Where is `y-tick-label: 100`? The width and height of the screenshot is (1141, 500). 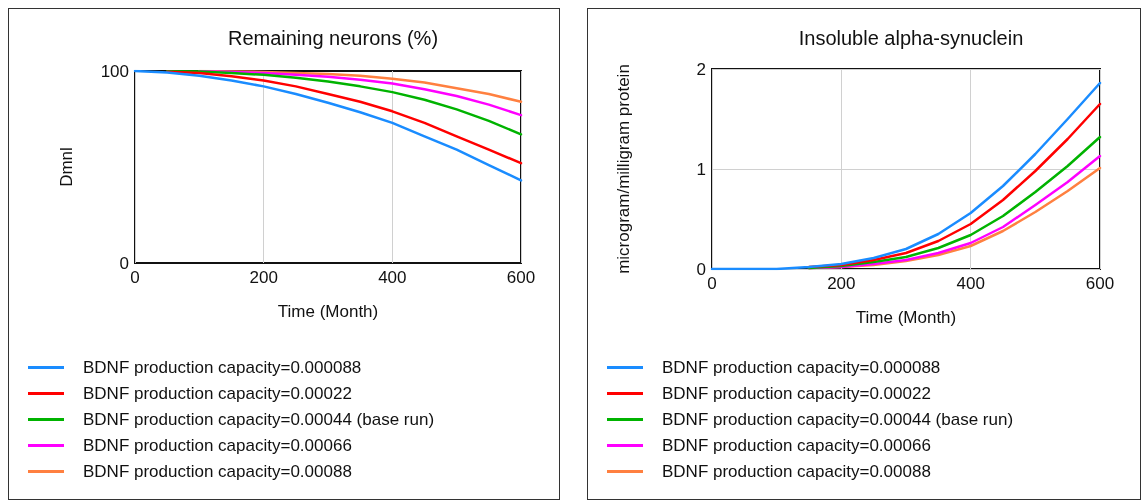
y-tick-label: 100 is located at coordinates (114, 71).